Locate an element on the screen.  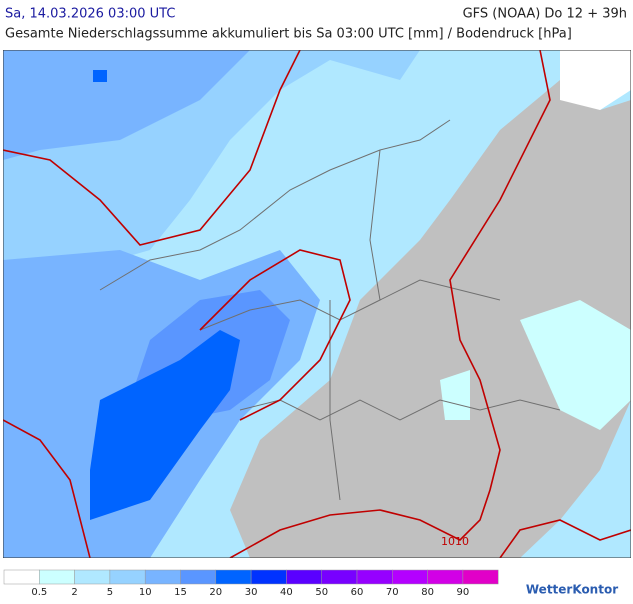
legend-label: 90 is located at coordinates (463, 592).